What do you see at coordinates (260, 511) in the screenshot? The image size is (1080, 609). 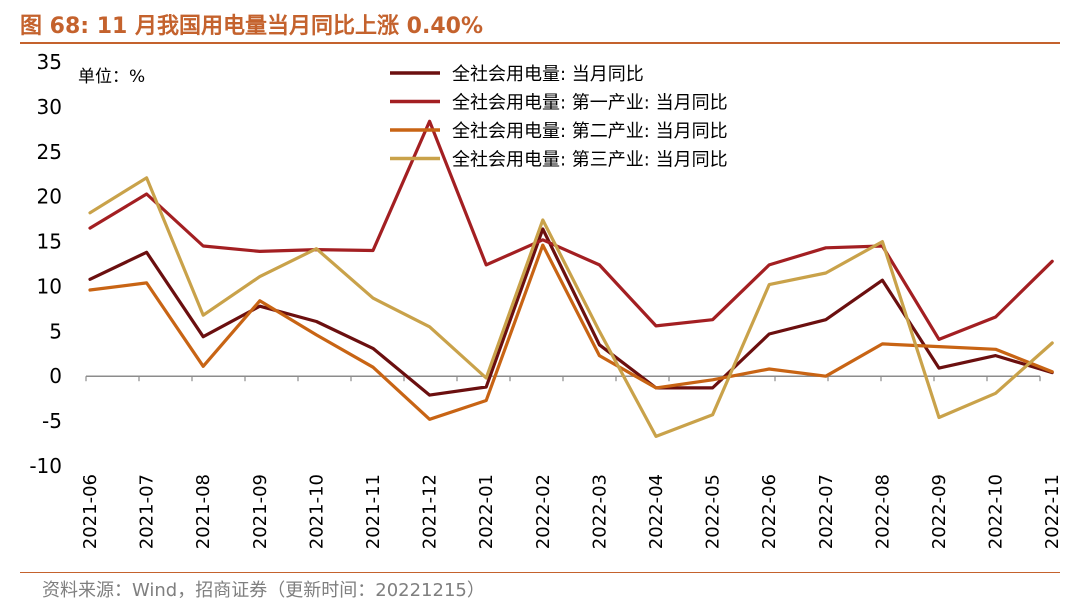 I see `x-tick-label: 2021-09` at bounding box center [260, 511].